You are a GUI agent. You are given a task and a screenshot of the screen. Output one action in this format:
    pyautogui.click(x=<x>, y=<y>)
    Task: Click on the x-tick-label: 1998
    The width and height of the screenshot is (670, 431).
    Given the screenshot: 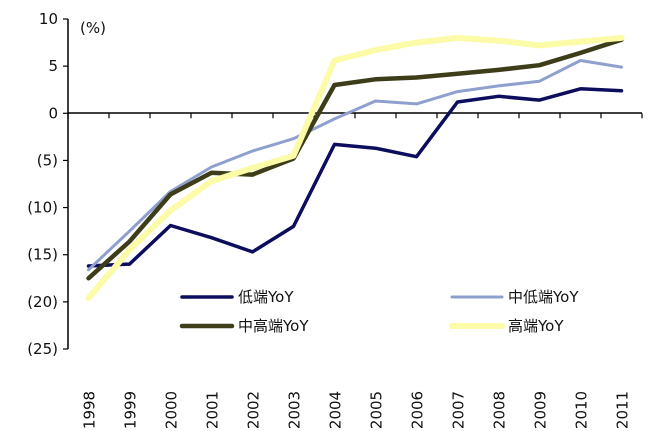 What is the action you would take?
    pyautogui.click(x=90, y=410)
    